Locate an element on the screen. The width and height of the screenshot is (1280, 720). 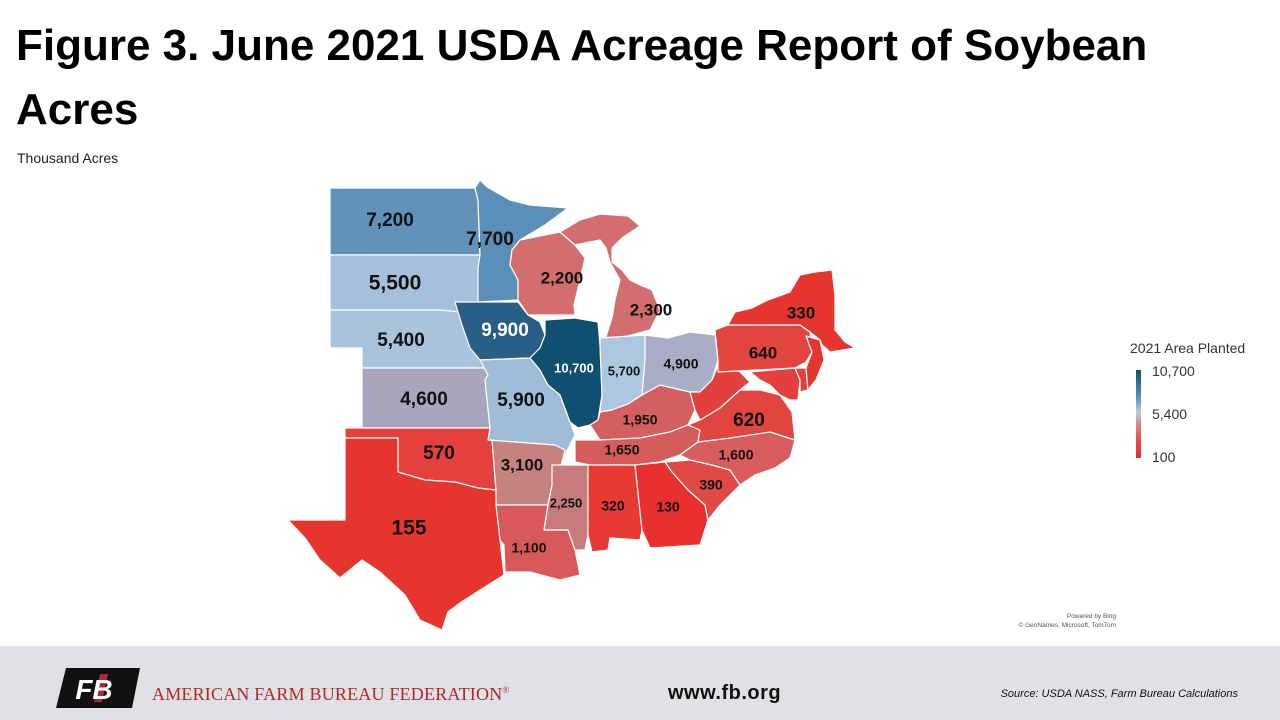
label-MN: 7,700 is located at coordinates (490, 239).